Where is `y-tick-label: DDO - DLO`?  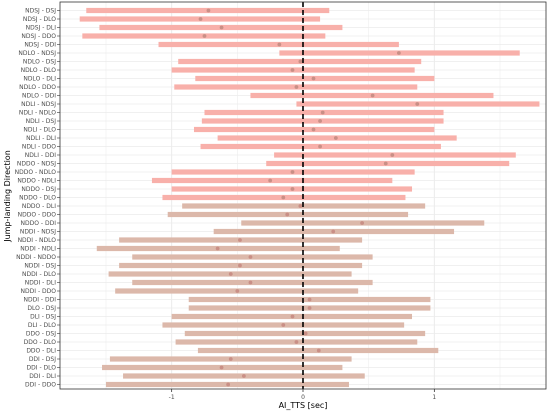
y-tick-label: DDO - DLO is located at coordinates (40, 342).